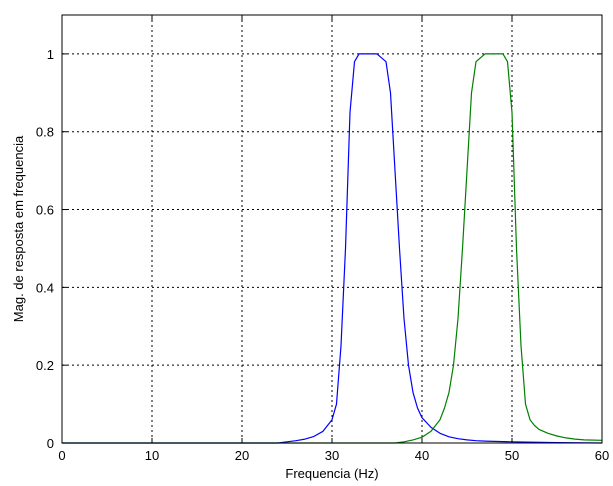  What do you see at coordinates (45, 210) in the screenshot?
I see `y-tick-label: 0.6` at bounding box center [45, 210].